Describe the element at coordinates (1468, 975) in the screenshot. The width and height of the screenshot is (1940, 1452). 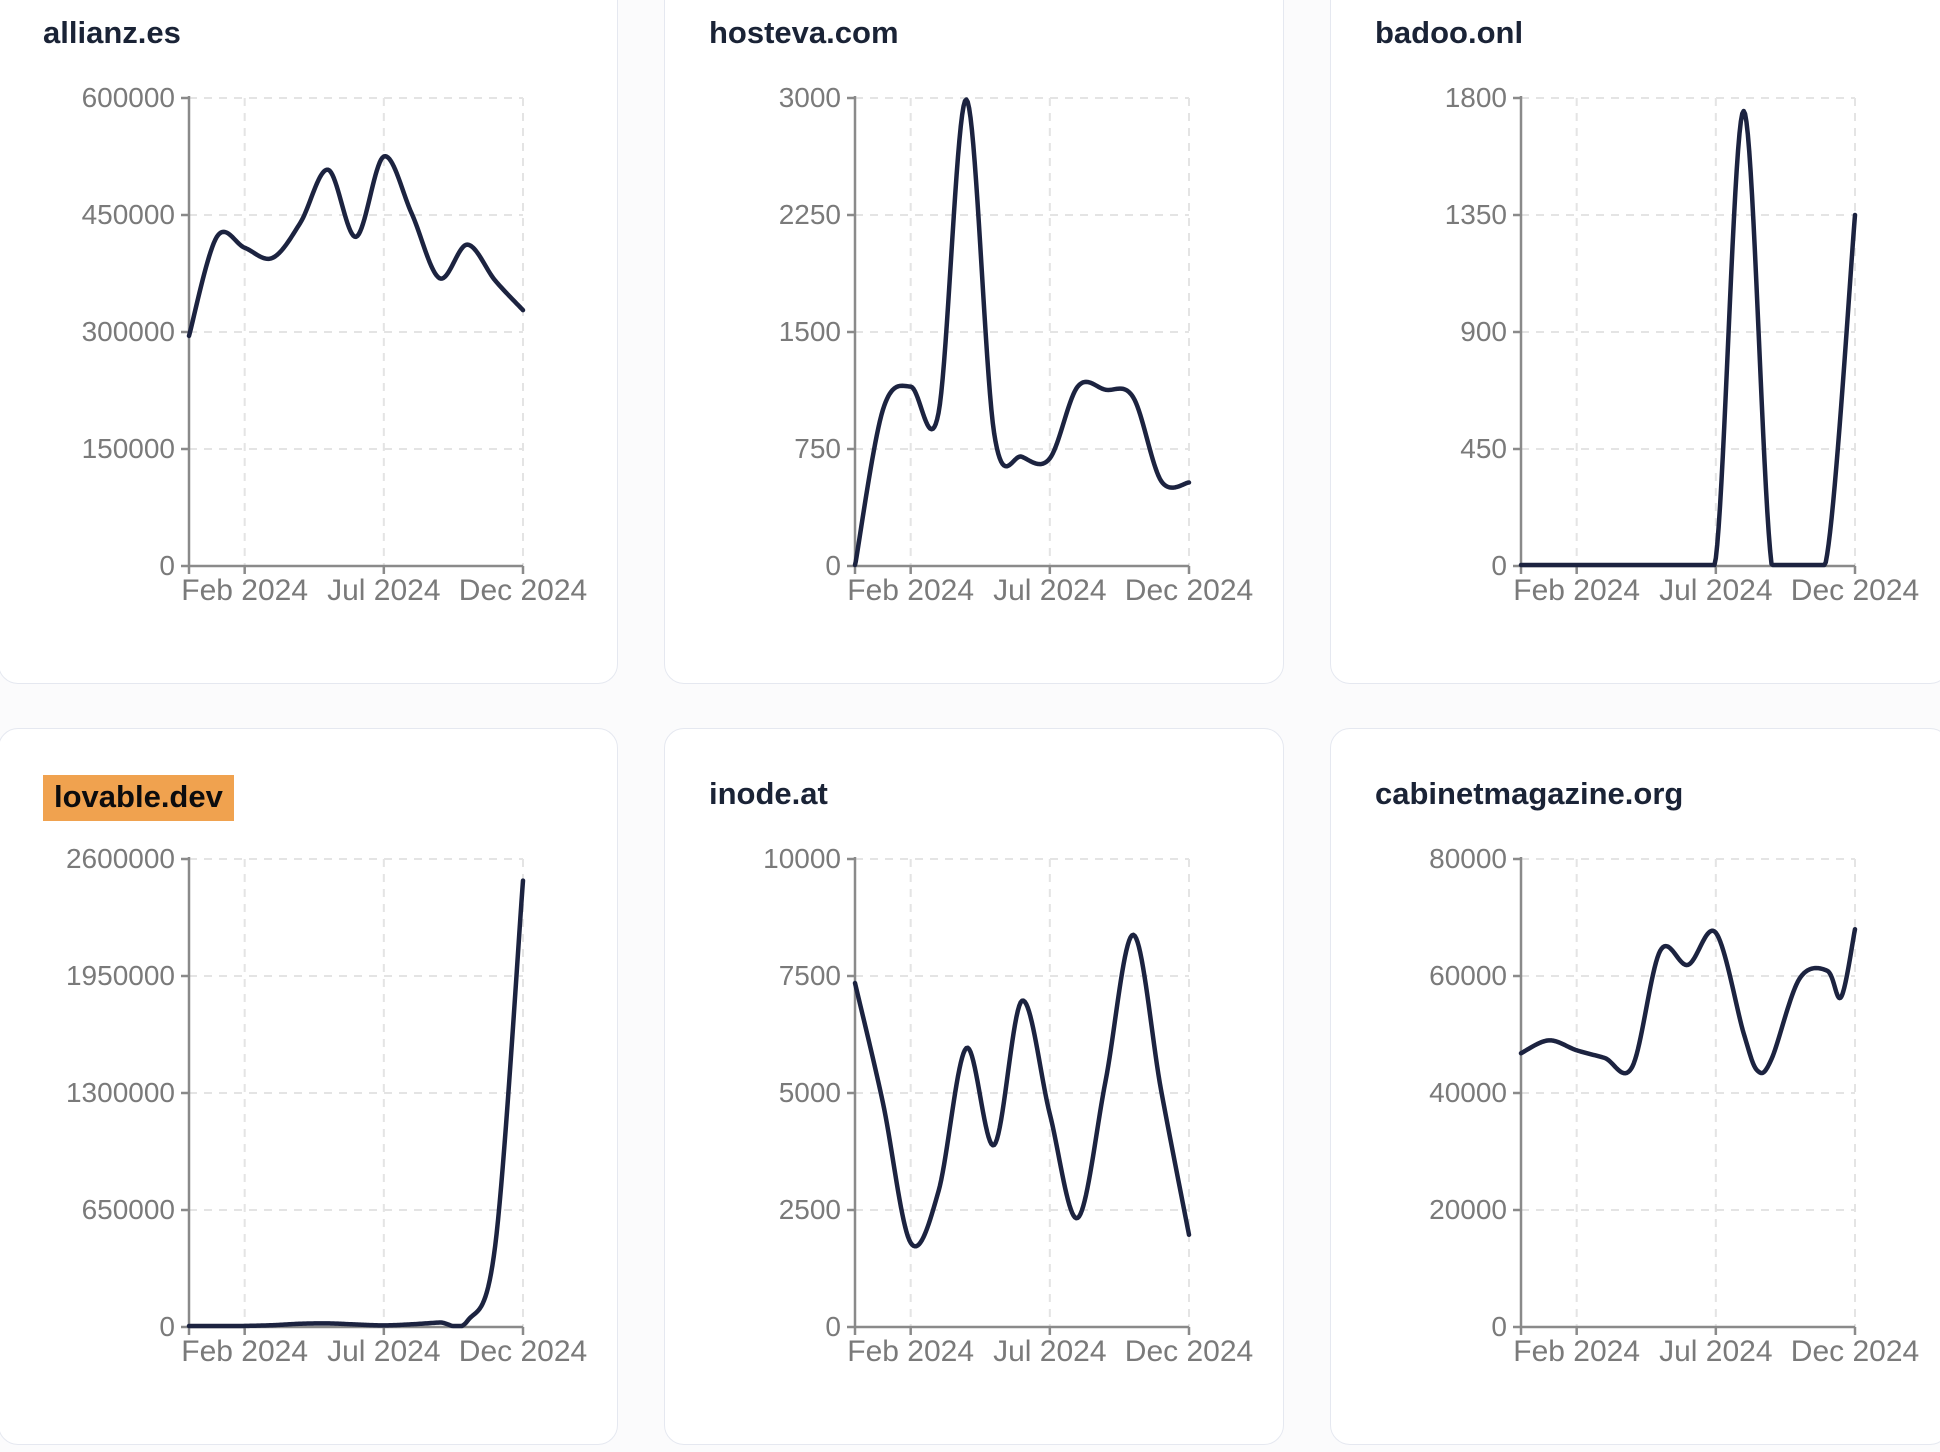
I see `y-tick-label: 60000` at that location.